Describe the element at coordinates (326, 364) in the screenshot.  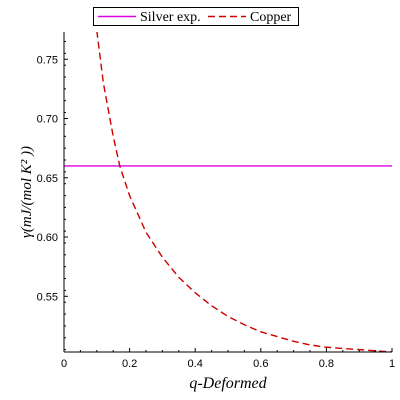
I see `x-tick-label: 0.8` at that location.